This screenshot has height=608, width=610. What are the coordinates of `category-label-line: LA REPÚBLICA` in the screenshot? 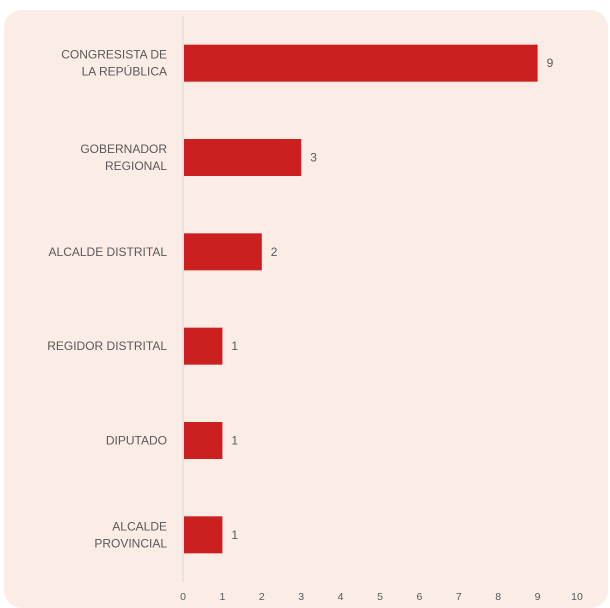 It's located at (124, 71).